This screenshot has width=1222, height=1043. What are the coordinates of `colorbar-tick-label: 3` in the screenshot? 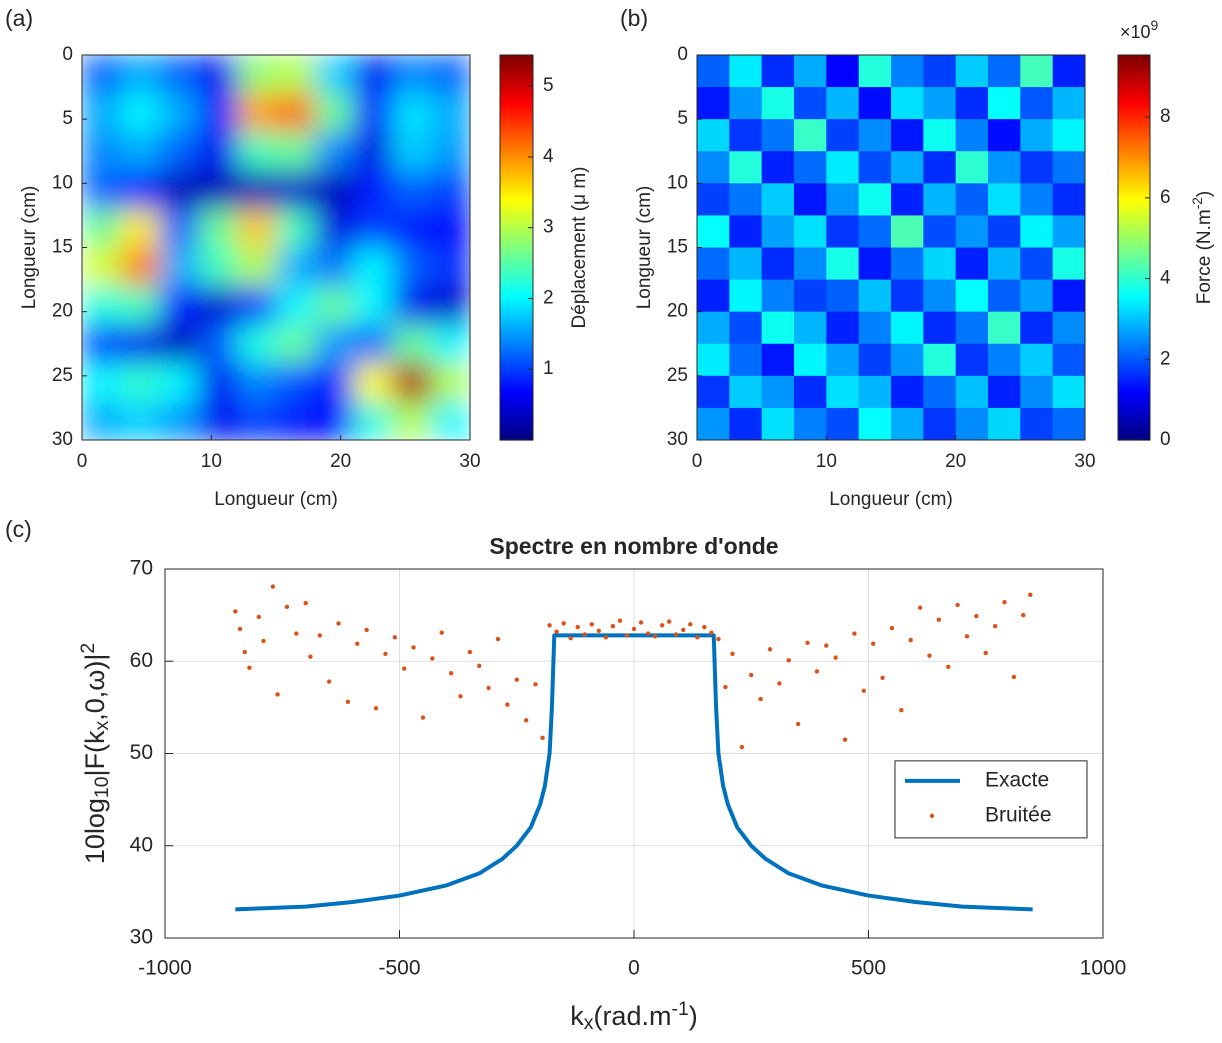 It's located at (548, 227).